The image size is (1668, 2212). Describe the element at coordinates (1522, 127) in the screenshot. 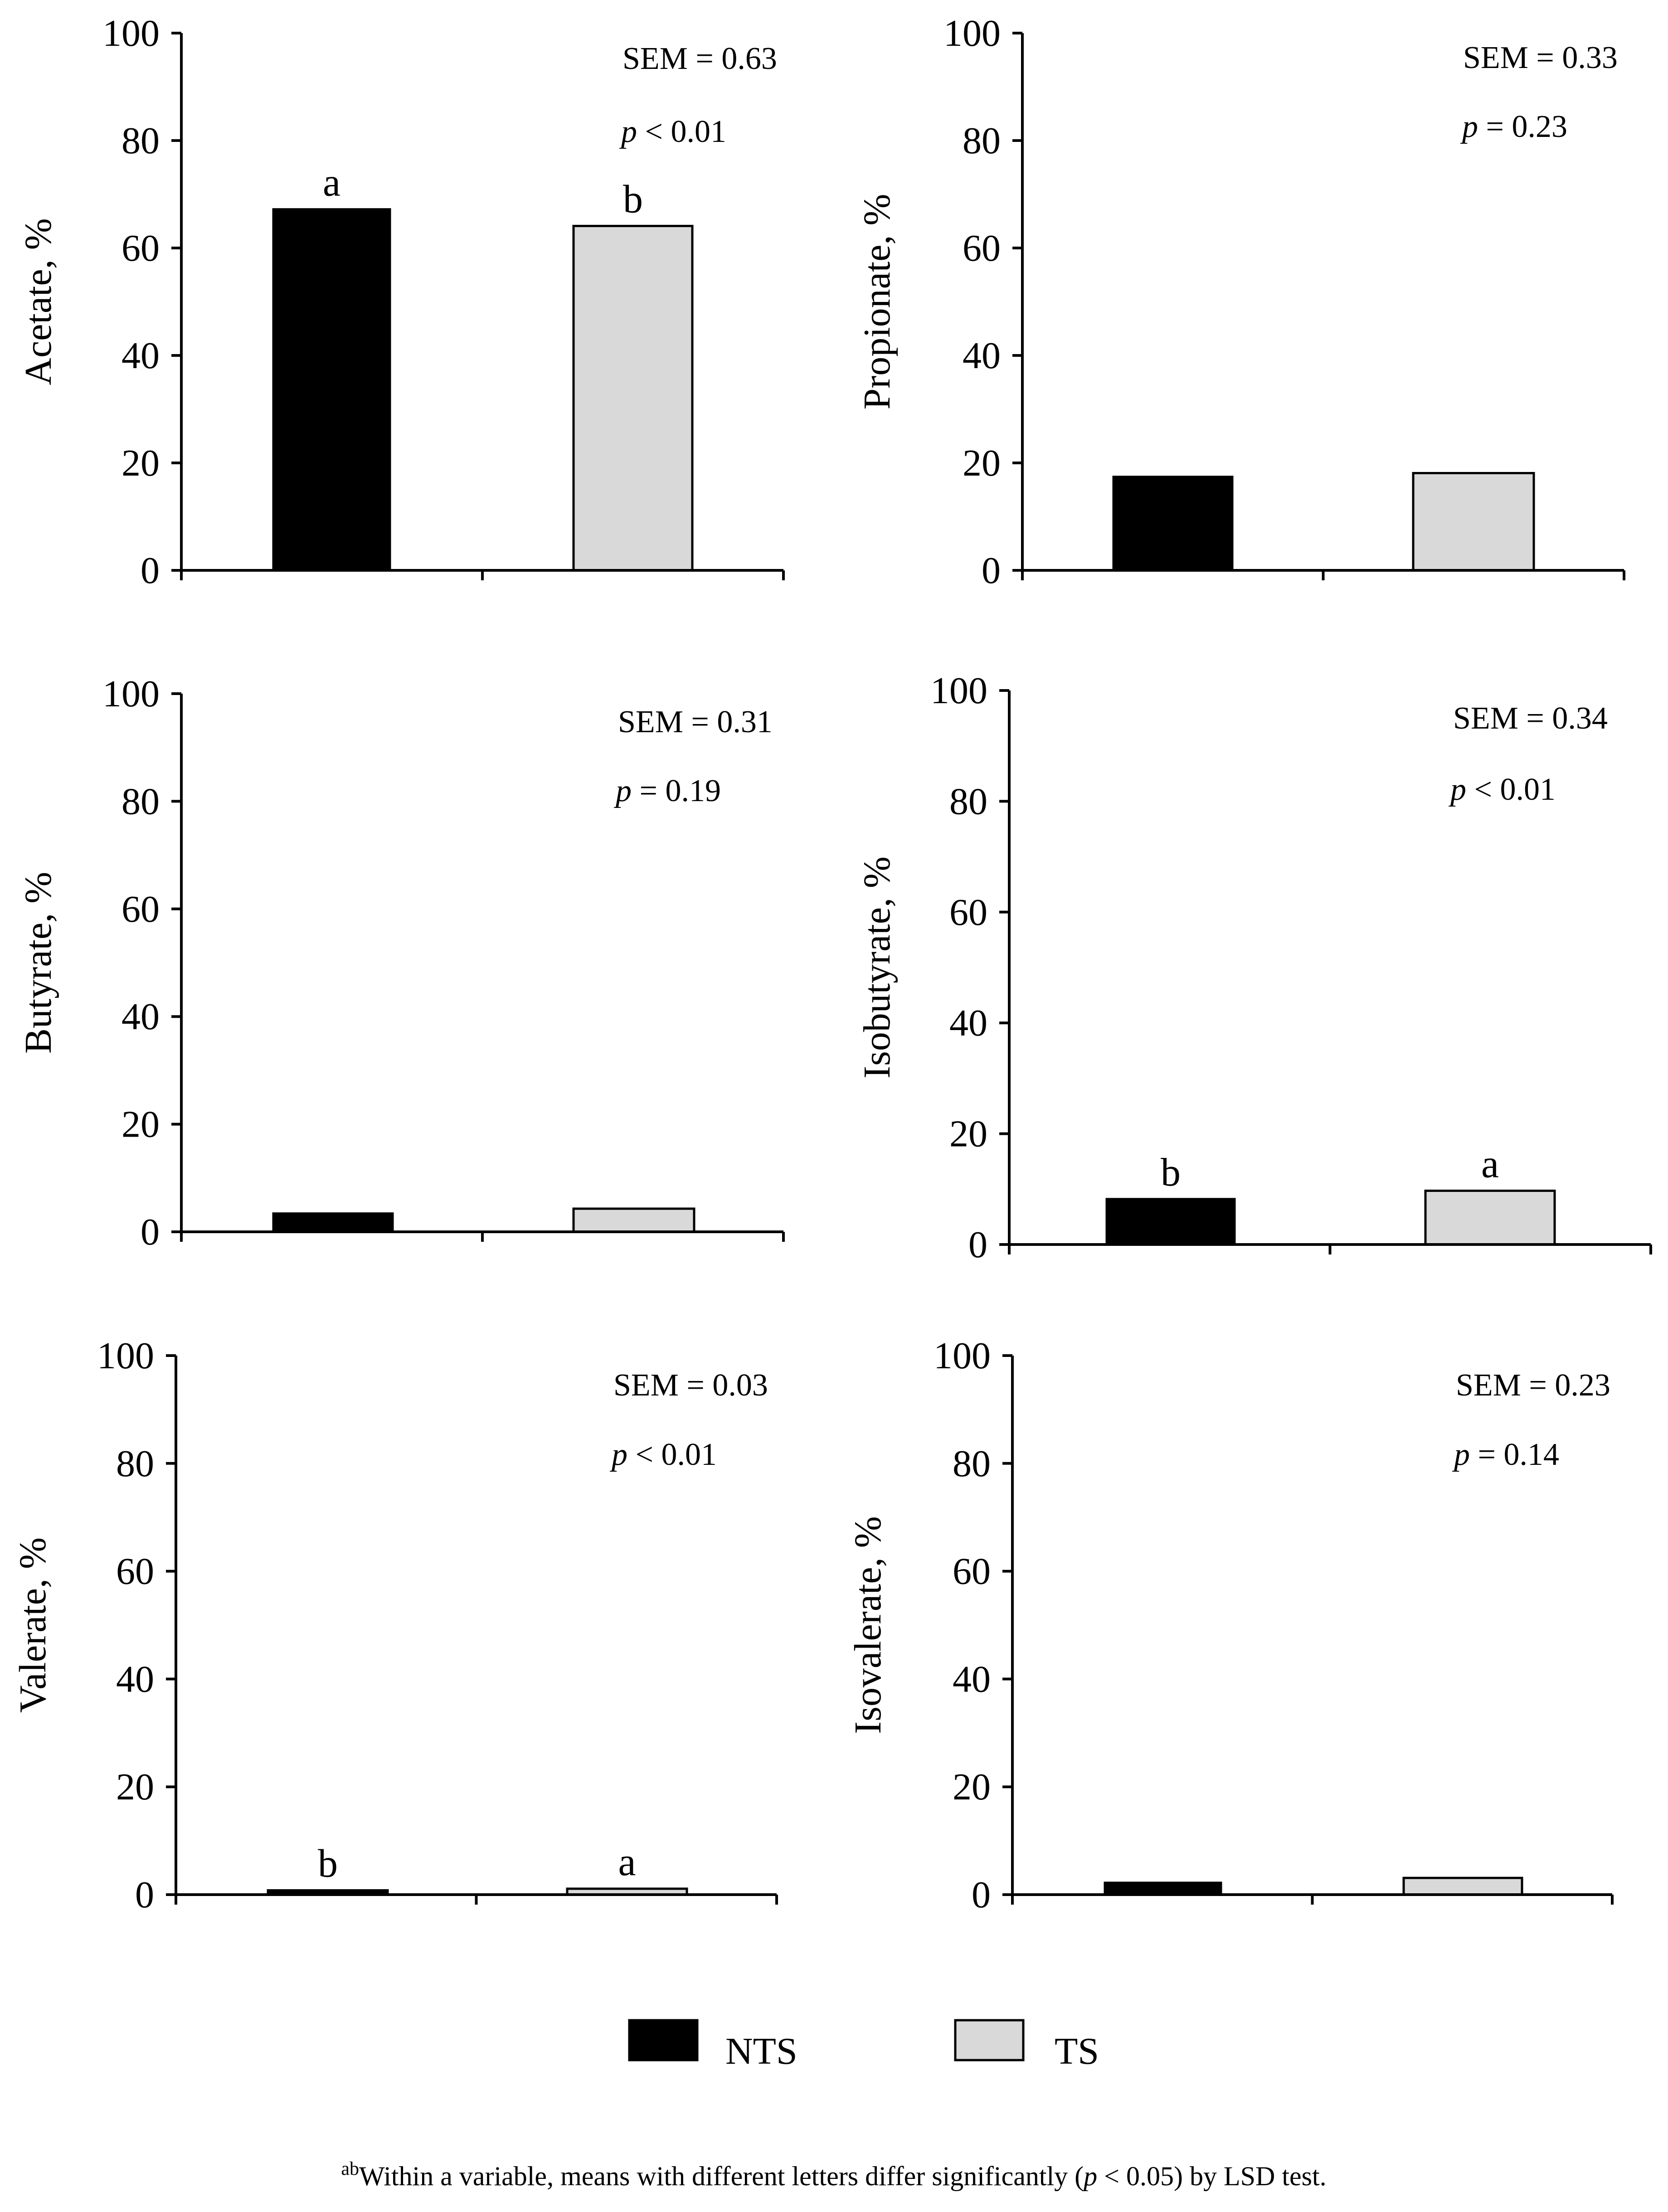

I see `p-value: = 0.23` at that location.